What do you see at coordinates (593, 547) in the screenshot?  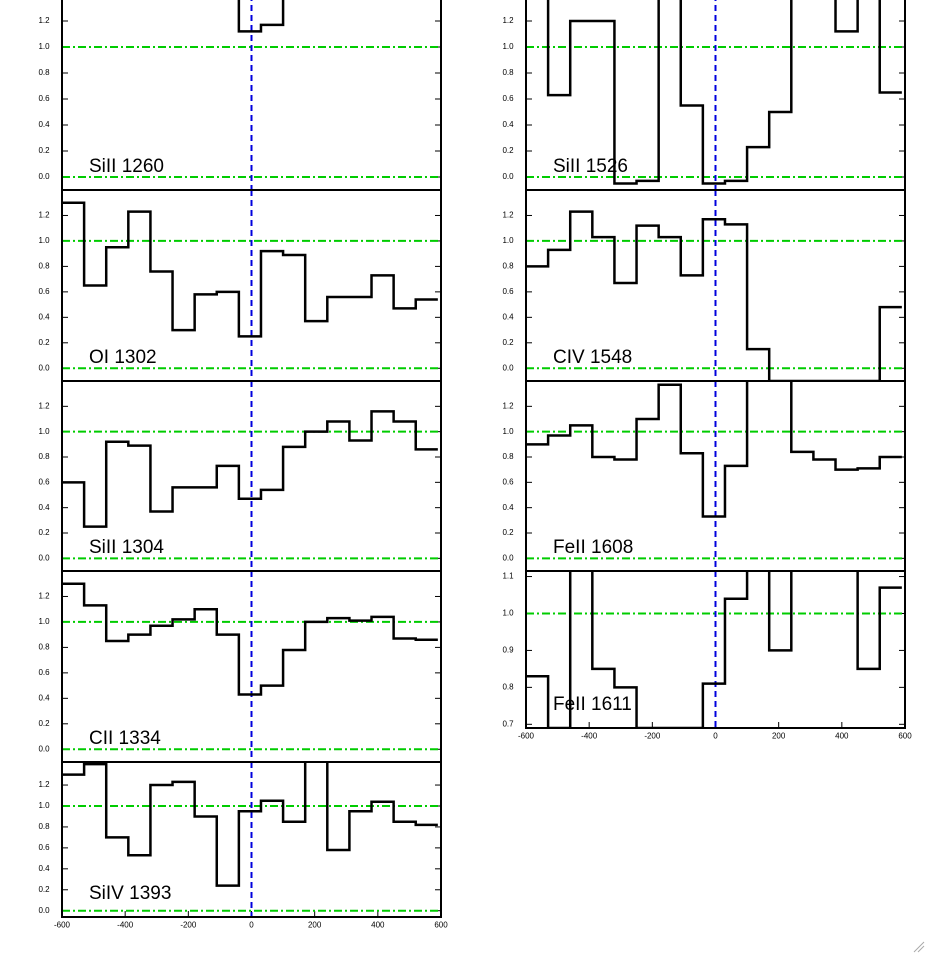 I see `line-label: FeII 1608` at bounding box center [593, 547].